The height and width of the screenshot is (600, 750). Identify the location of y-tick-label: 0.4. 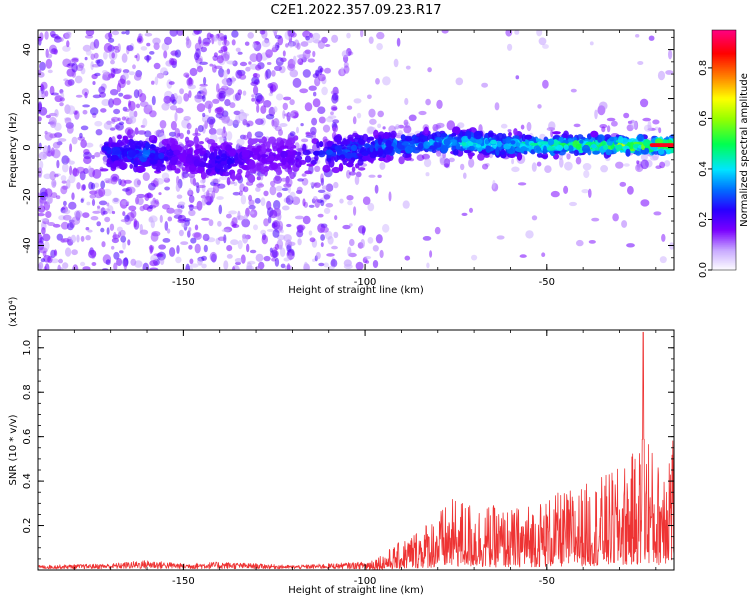
(27, 481).